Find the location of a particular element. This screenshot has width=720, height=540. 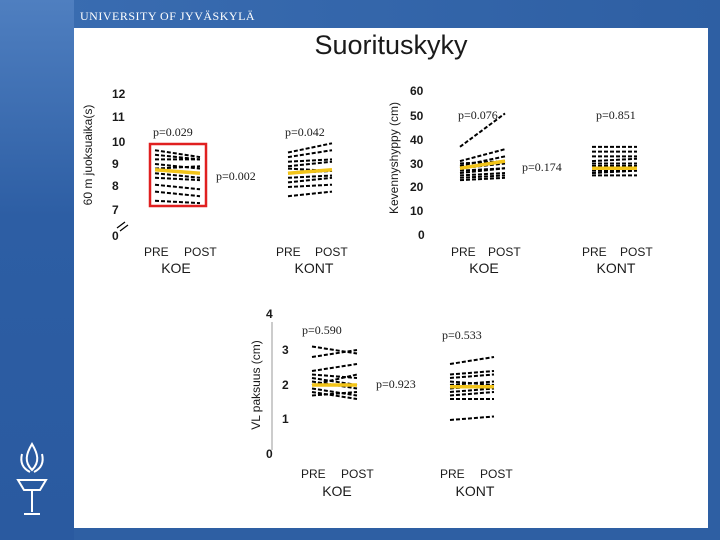

y-tick-label: 30 is located at coordinates (417, 164).